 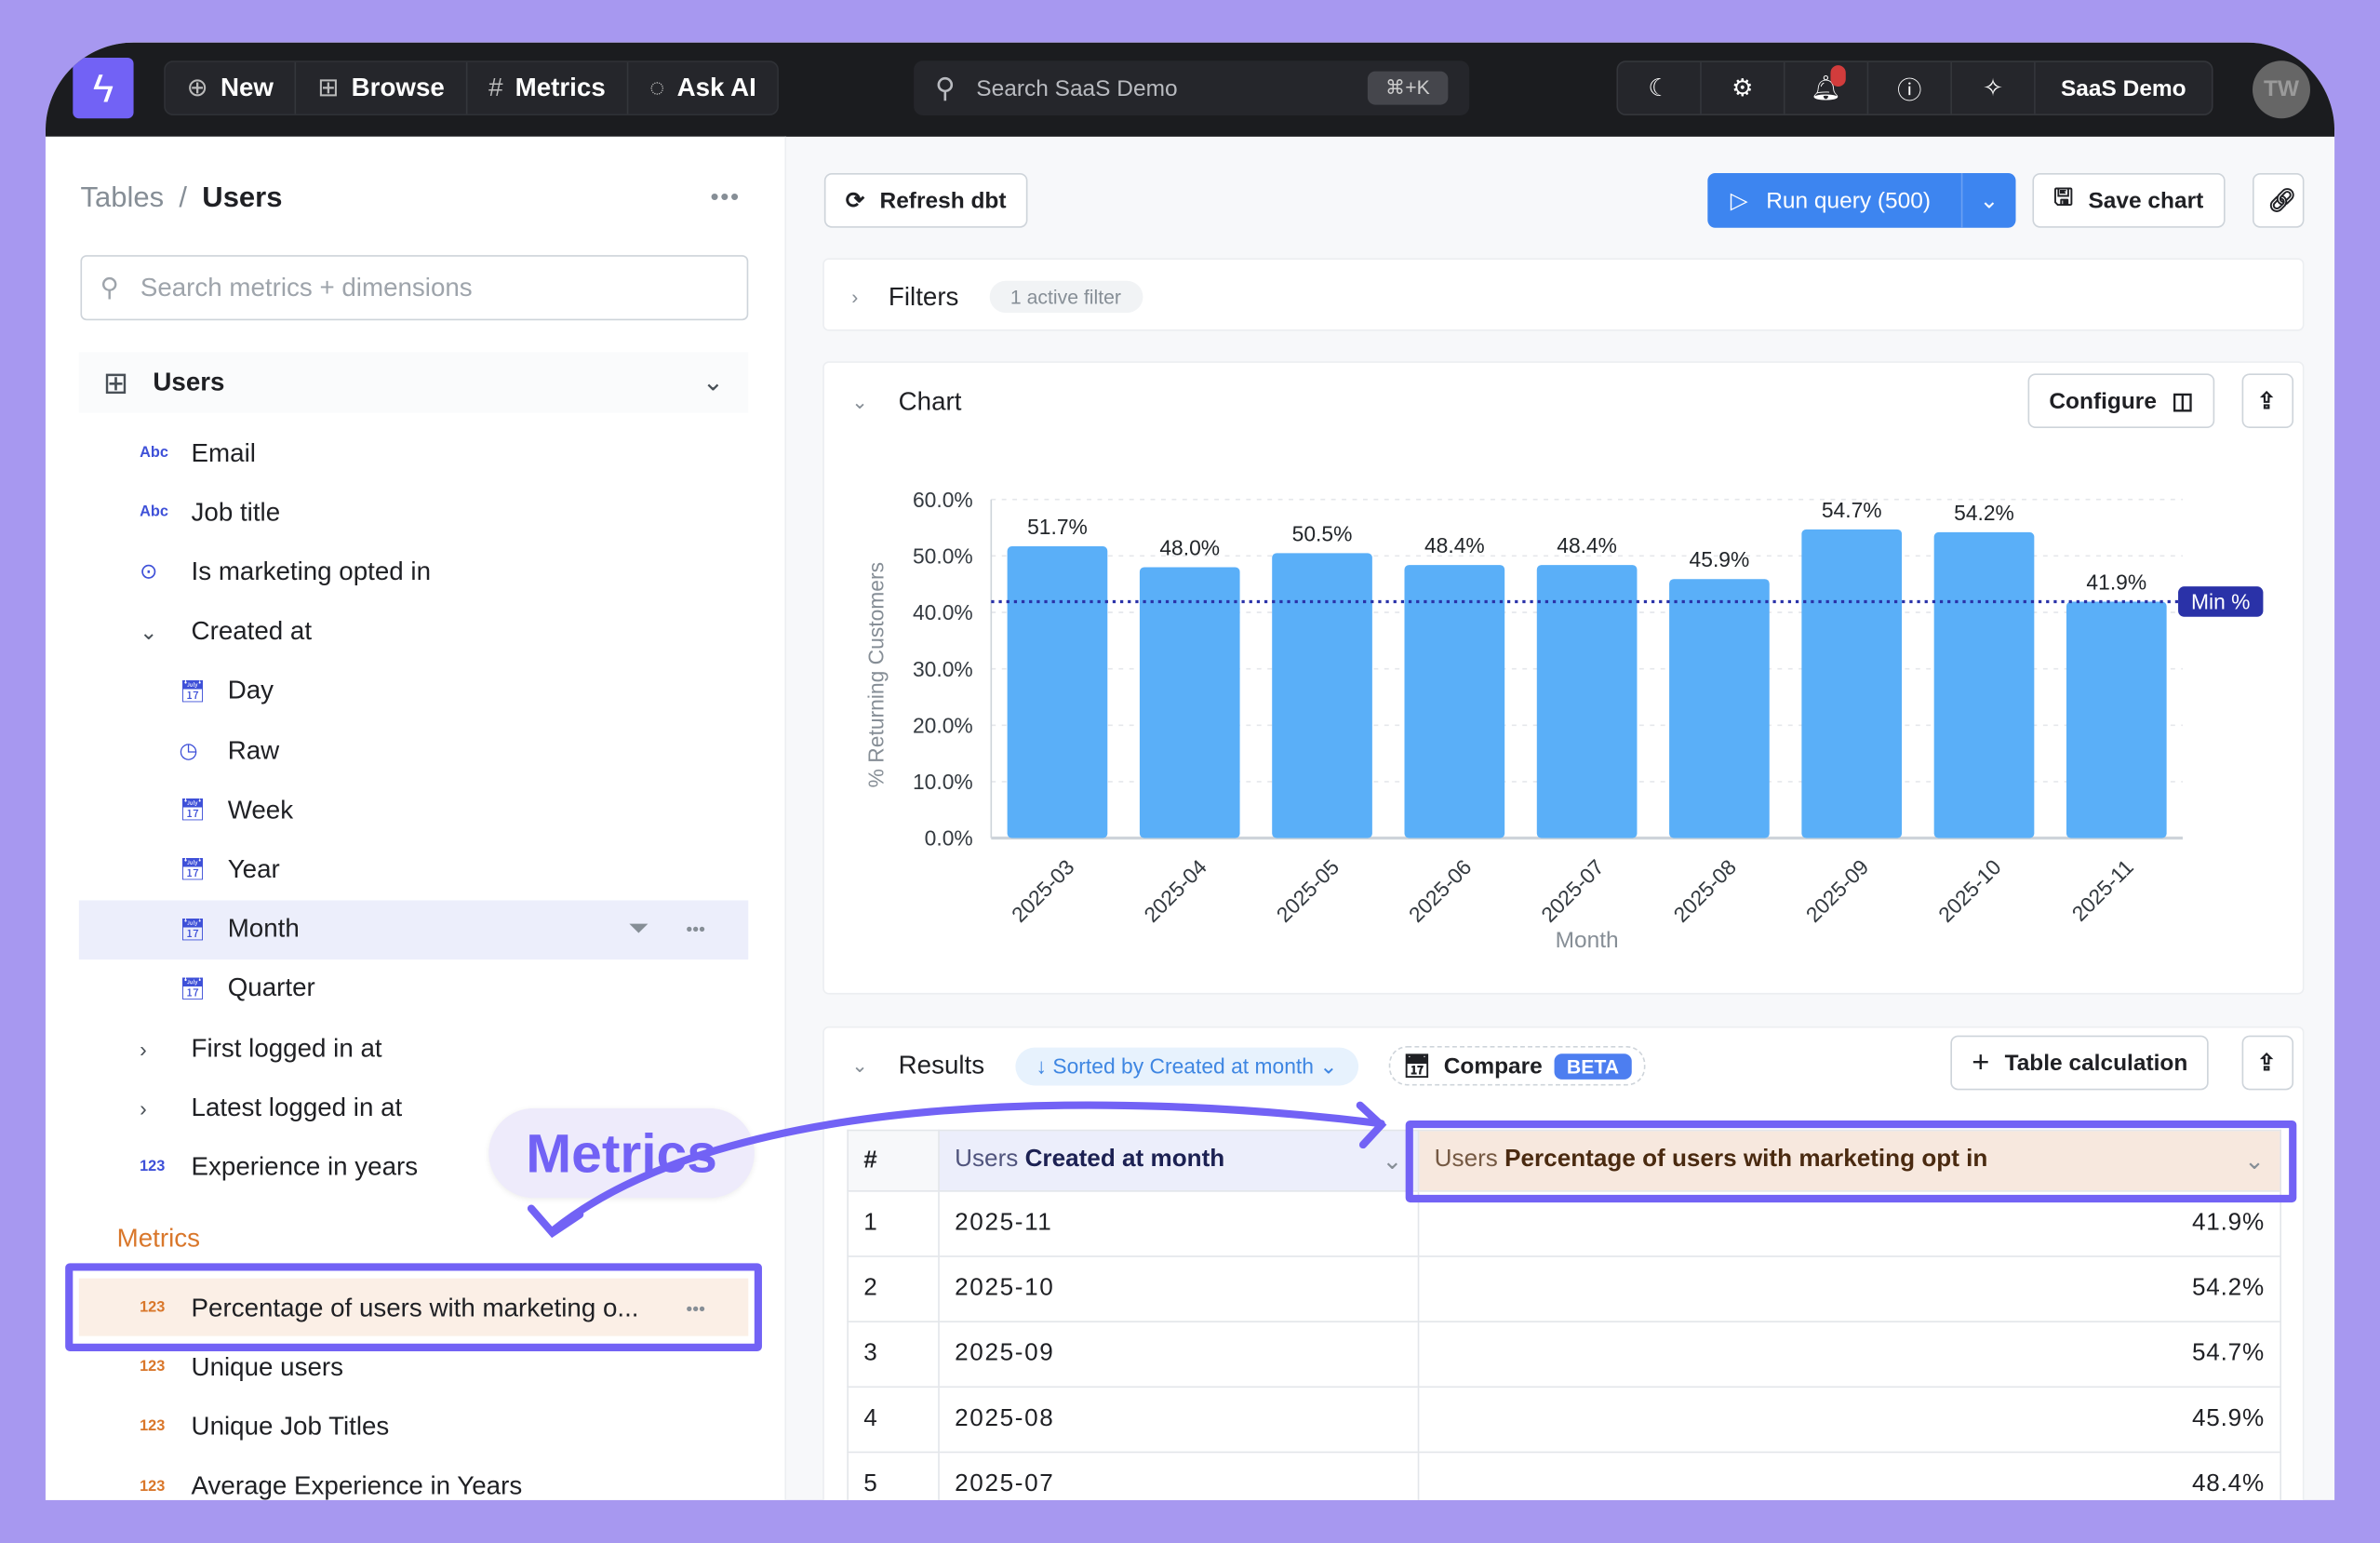 What do you see at coordinates (2281, 89) in the screenshot?
I see `avatar: TW` at bounding box center [2281, 89].